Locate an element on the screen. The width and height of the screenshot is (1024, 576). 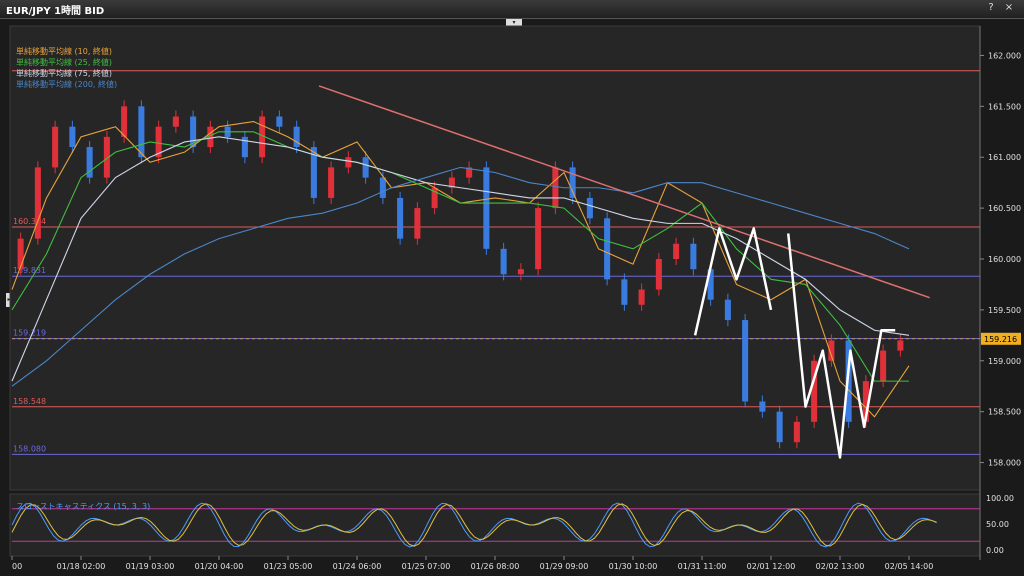
x-tick-label-11: 02/01 12:00 is located at coordinates (771, 566).